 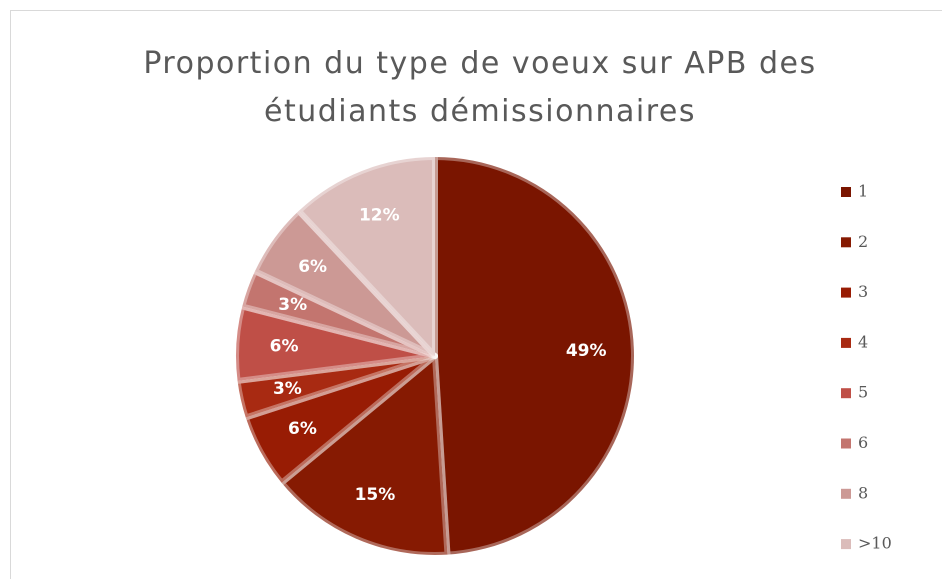 What do you see at coordinates (863, 392) in the screenshot?
I see `legend-label: 5` at bounding box center [863, 392].